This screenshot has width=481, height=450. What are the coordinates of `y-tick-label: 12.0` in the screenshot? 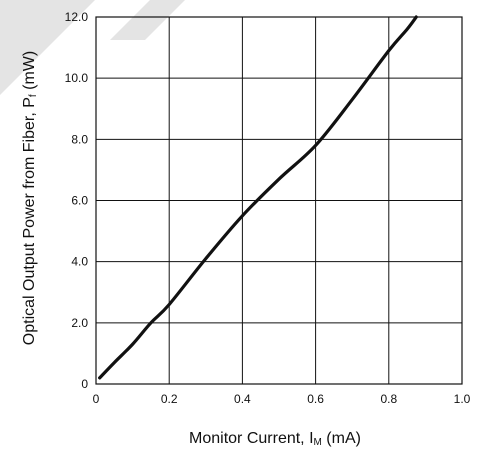 It's located at (77, 17).